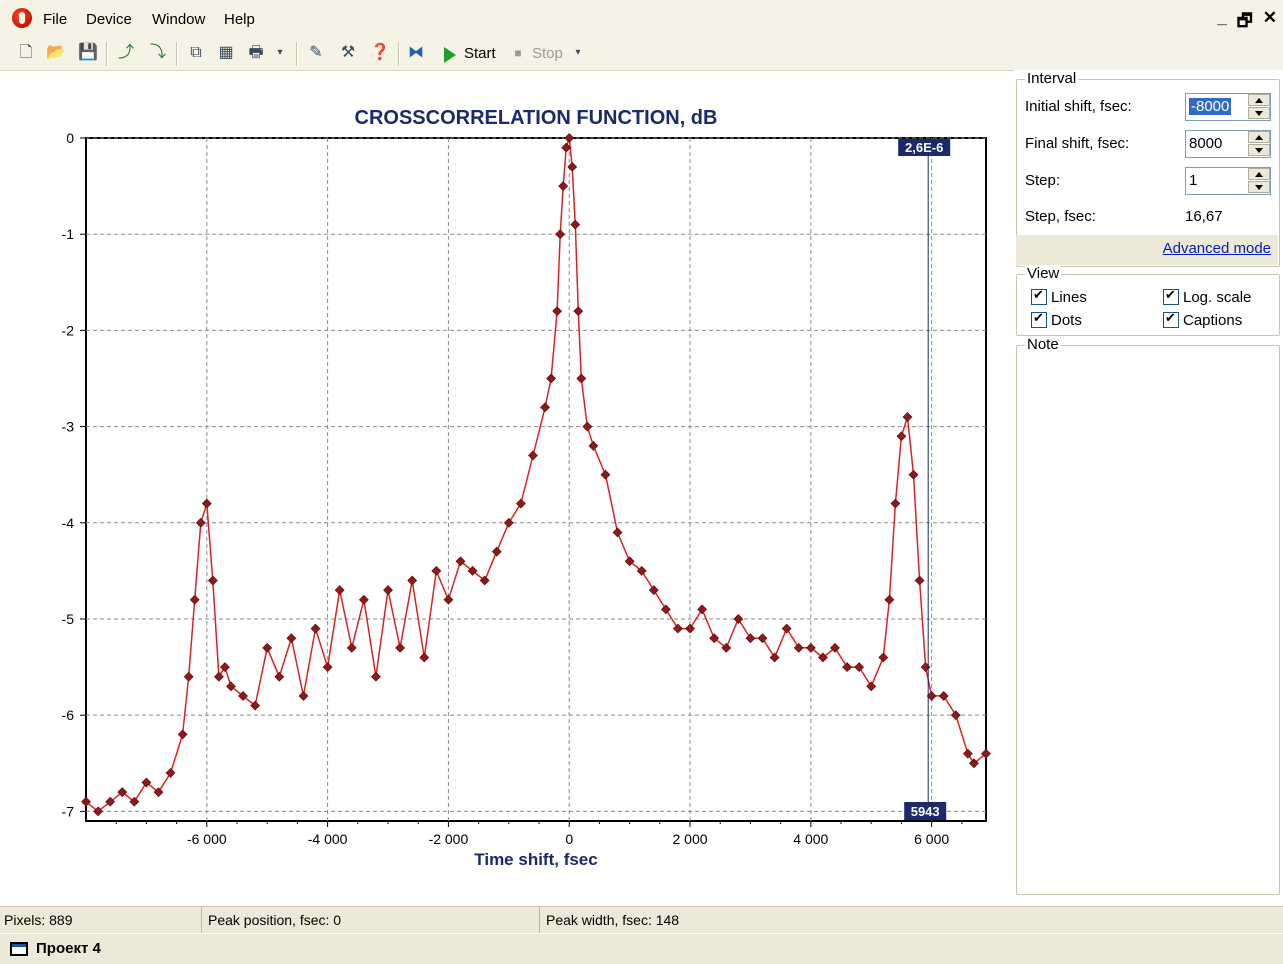  I want to click on x-axis-label: Time shift, fsec, so click(535, 859).